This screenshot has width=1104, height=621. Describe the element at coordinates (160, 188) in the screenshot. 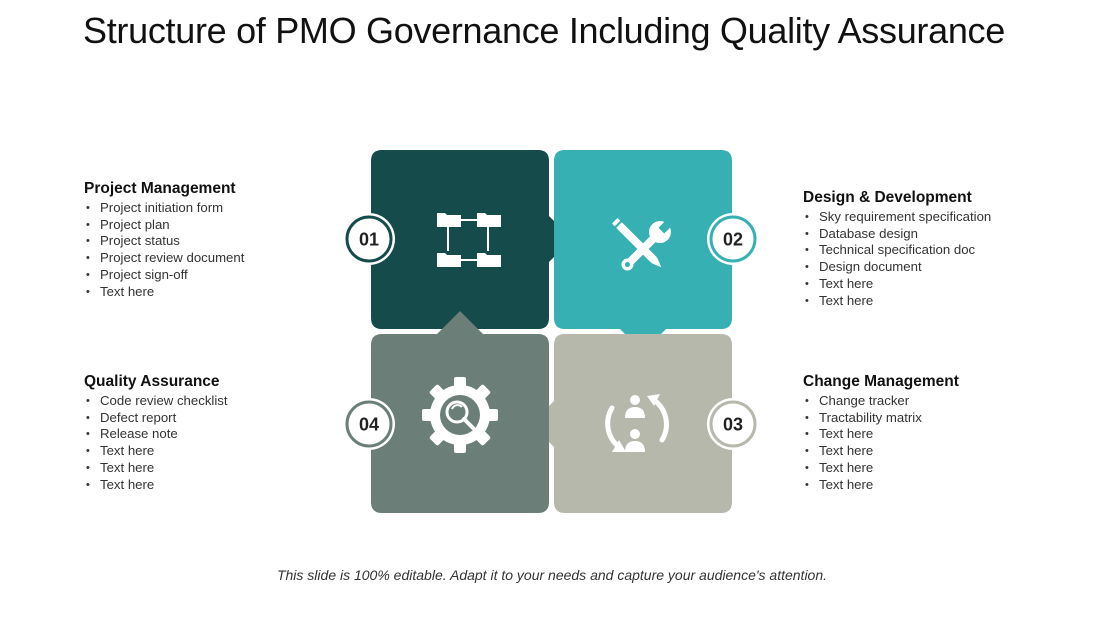

I see `block-heading: Project Management` at that location.